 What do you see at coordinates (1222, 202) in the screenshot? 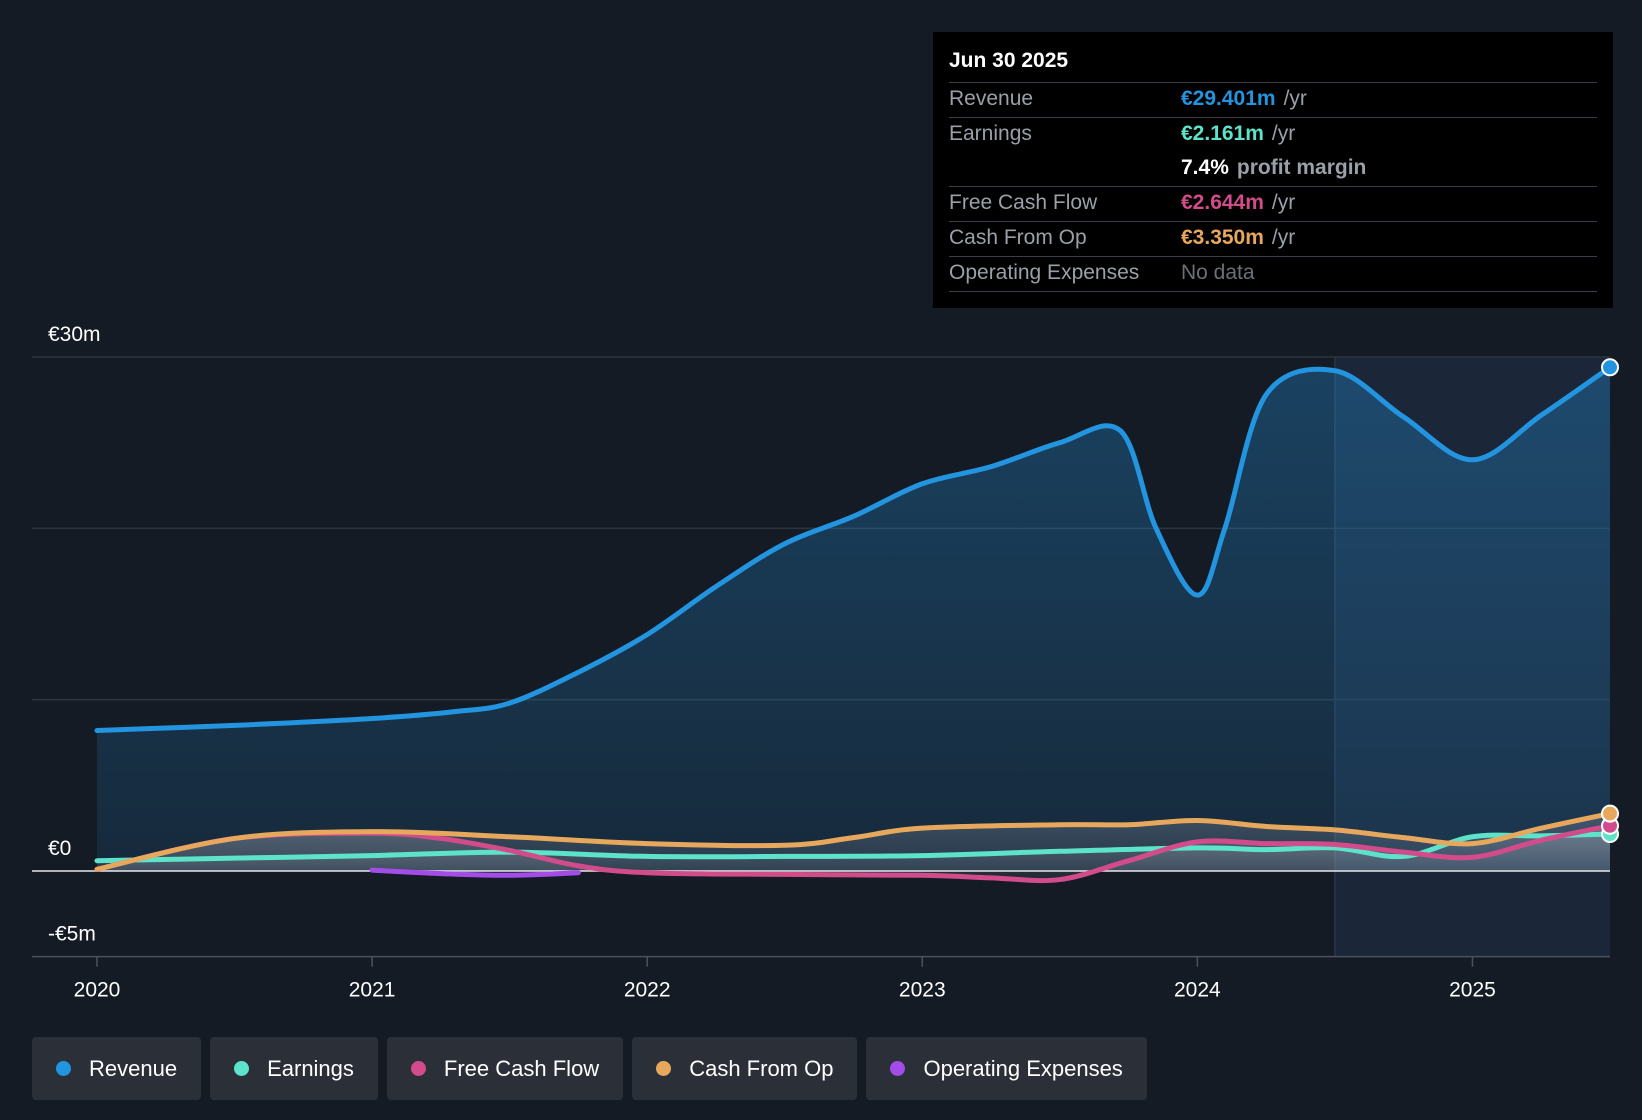
I see `tooltip-value: €2.644m` at bounding box center [1222, 202].